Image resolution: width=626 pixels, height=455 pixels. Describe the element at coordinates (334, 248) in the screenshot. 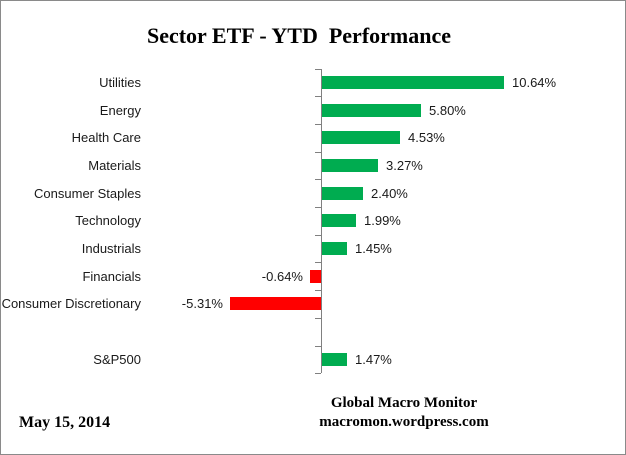

I see `bar-industrials` at that location.